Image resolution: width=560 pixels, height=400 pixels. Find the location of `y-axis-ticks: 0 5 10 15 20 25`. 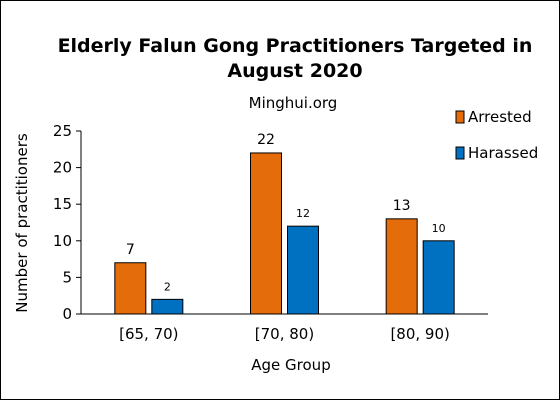

y-axis-ticks: 0 5 10 15 20 25 is located at coordinates (67, 222).